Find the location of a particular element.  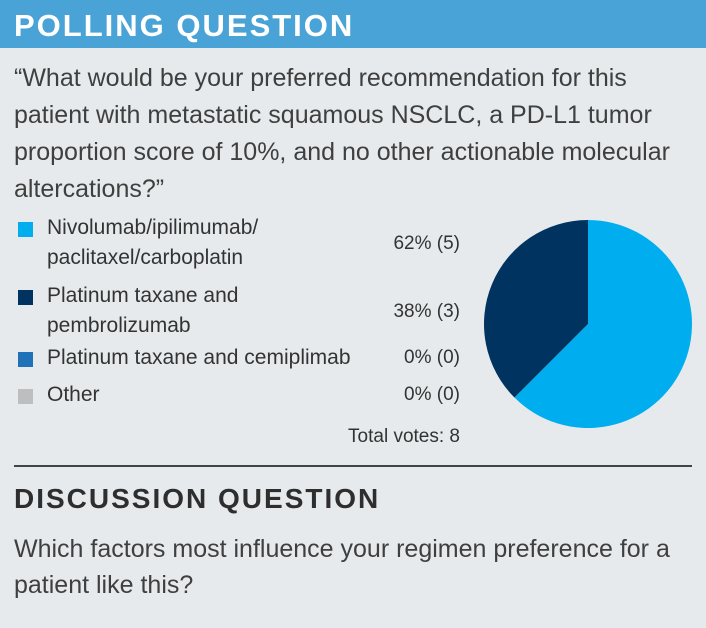

polling-title: POLLING QUESTION is located at coordinates (184, 25).